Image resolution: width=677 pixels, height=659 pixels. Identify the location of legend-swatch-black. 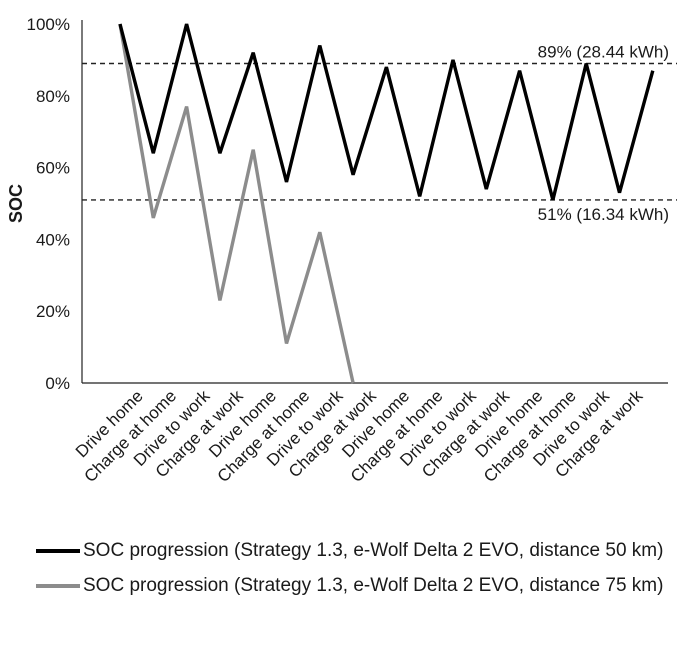
(58, 551).